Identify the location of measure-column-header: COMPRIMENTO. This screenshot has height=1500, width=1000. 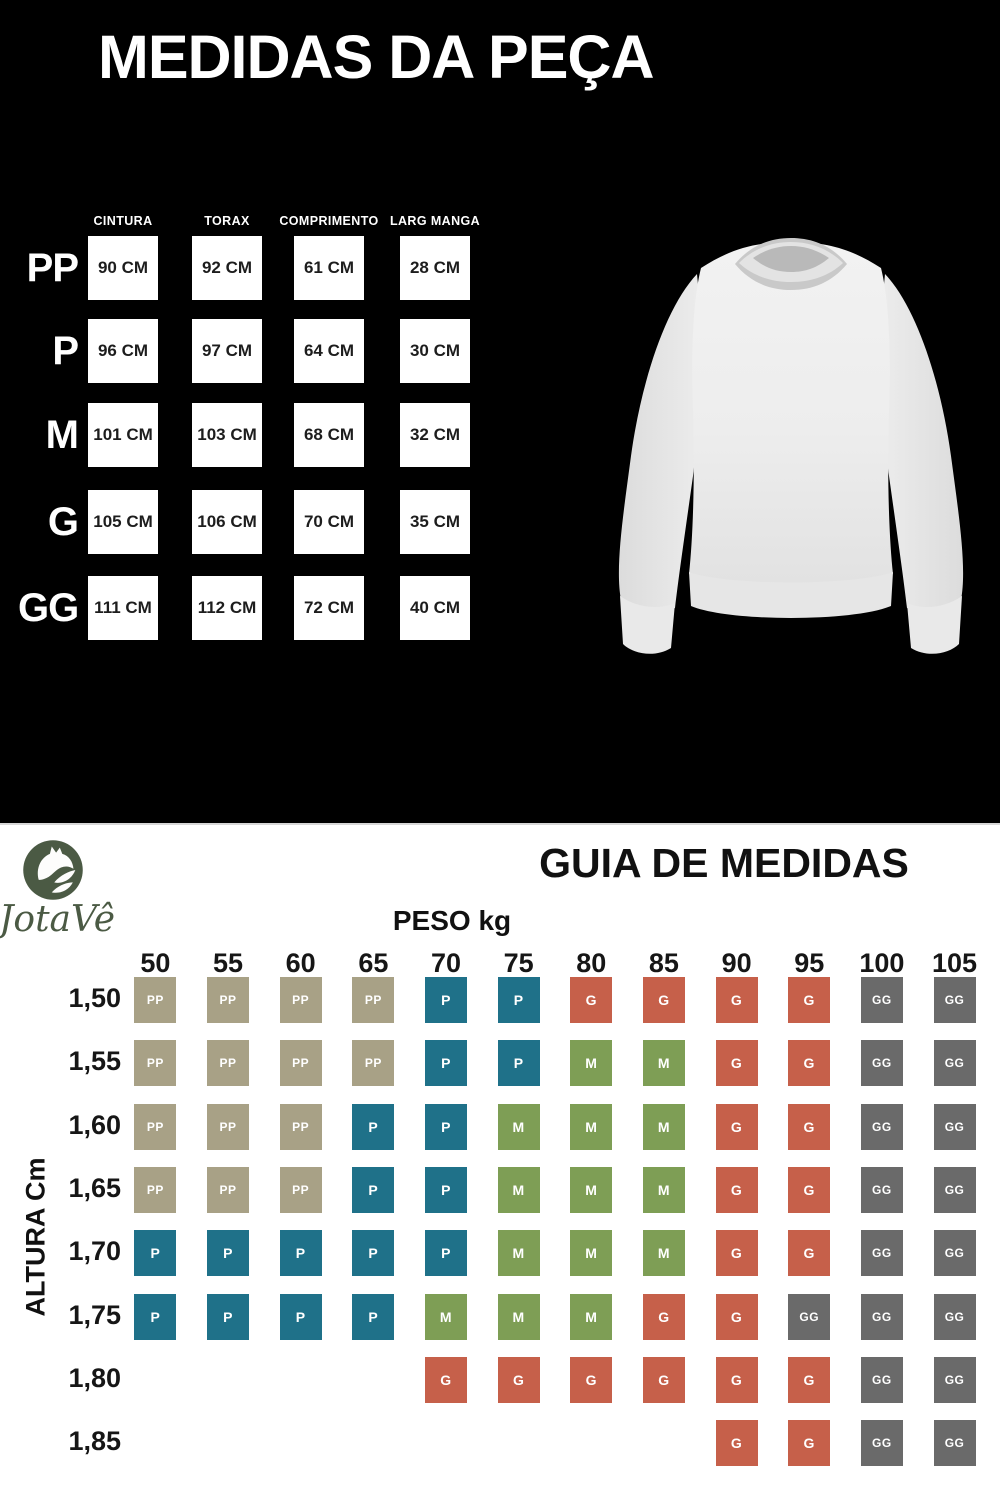
(329, 221).